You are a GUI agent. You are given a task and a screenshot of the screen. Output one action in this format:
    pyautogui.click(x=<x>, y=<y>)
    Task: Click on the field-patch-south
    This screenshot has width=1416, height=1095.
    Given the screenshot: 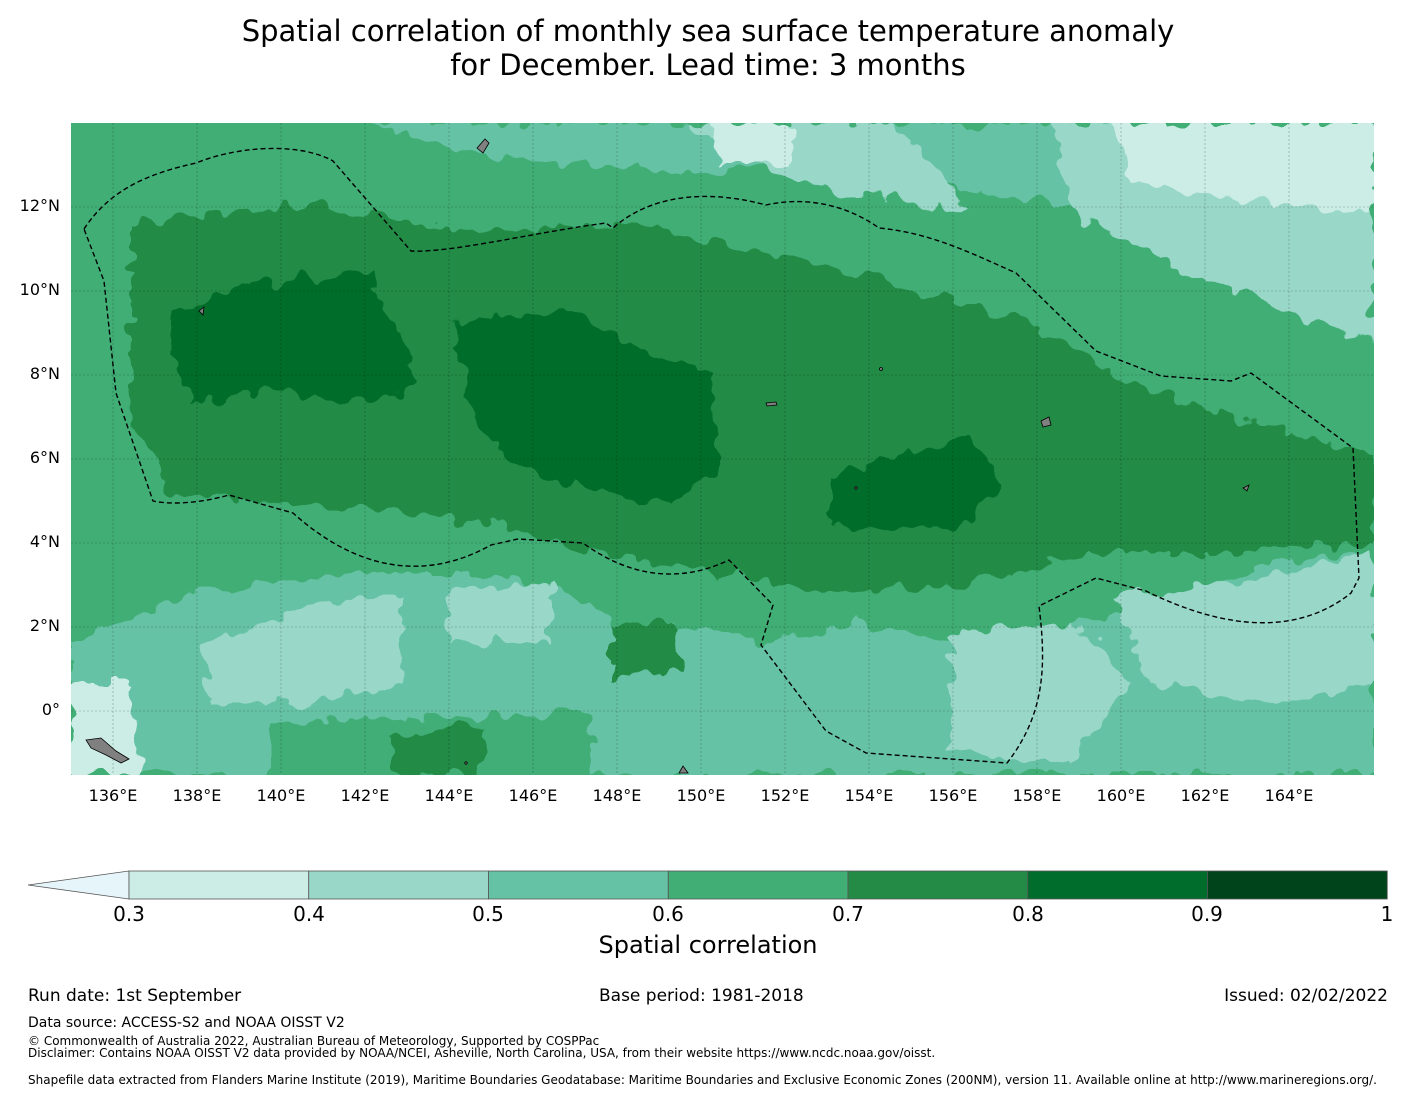 What is the action you would take?
    pyautogui.click(x=646, y=653)
    